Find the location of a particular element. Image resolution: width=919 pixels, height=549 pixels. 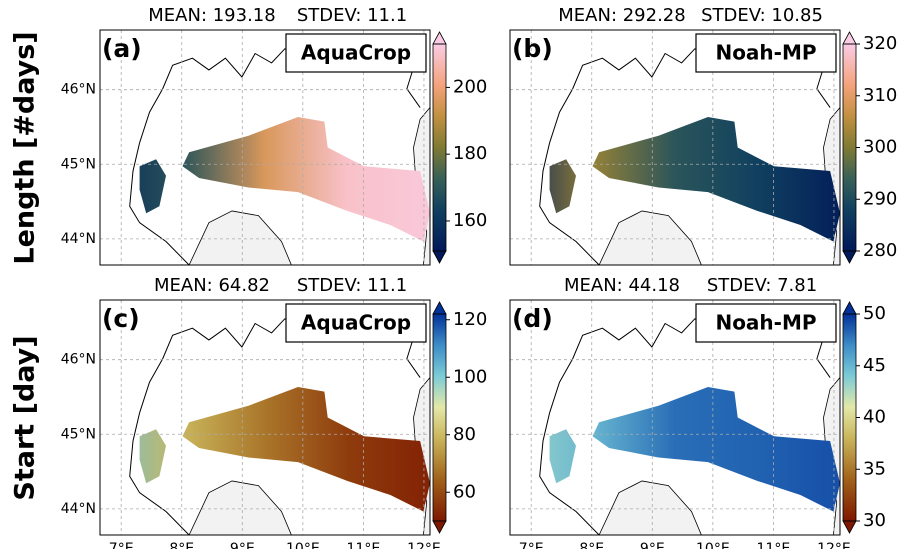

colorbar-tick-label: 280 is located at coordinates (880, 250).